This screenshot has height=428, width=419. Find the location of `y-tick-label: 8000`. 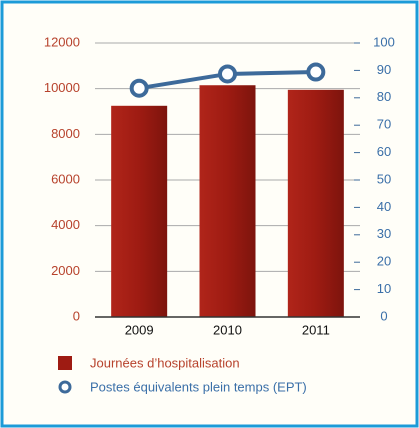

y-tick-label: 8000 is located at coordinates (65, 133).